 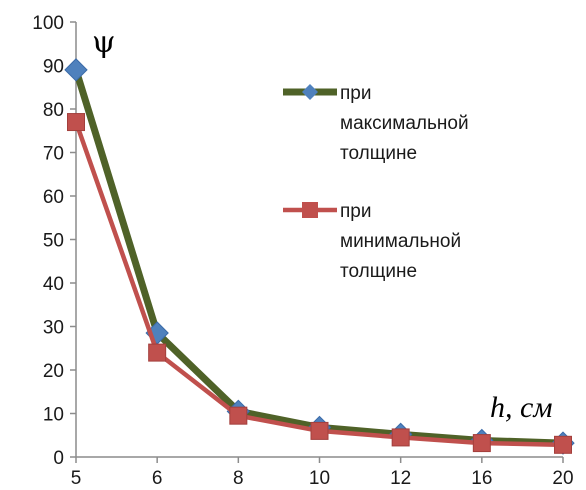 What do you see at coordinates (310, 210) in the screenshot?
I see `legend-marker-square` at bounding box center [310, 210].